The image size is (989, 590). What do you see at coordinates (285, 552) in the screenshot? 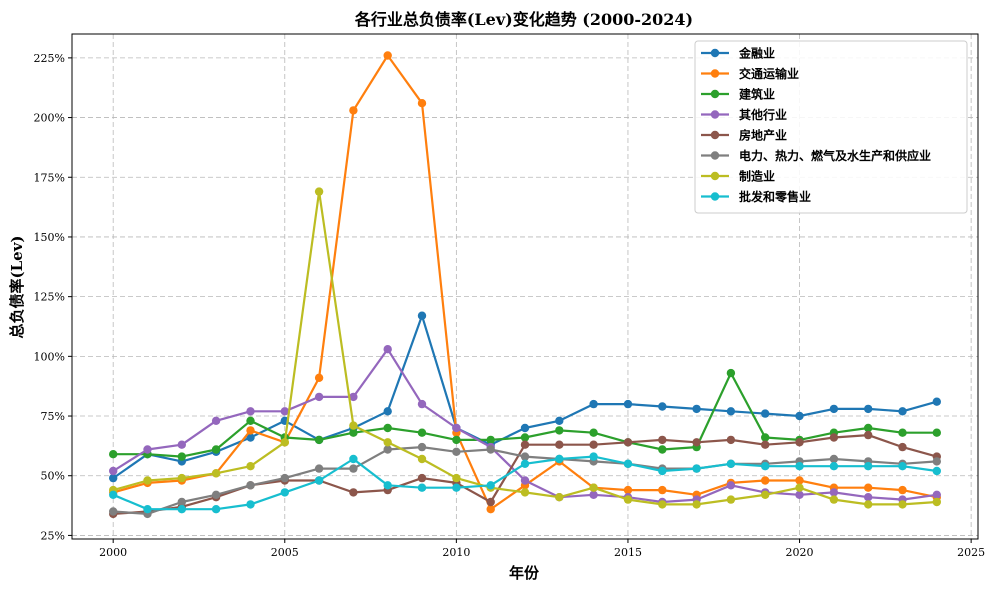
I see `x-tick-label: 2005` at bounding box center [285, 552].